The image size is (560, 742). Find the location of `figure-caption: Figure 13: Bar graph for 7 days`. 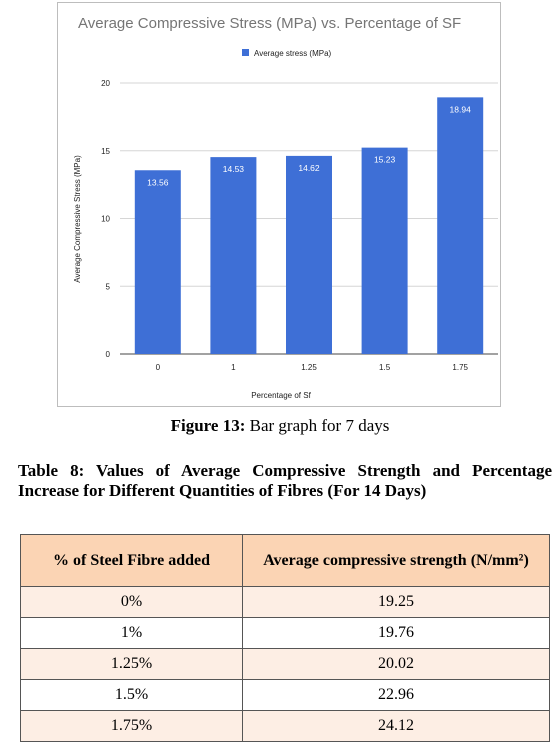

figure-caption: Figure 13: Bar graph for 7 days is located at coordinates (280, 426).